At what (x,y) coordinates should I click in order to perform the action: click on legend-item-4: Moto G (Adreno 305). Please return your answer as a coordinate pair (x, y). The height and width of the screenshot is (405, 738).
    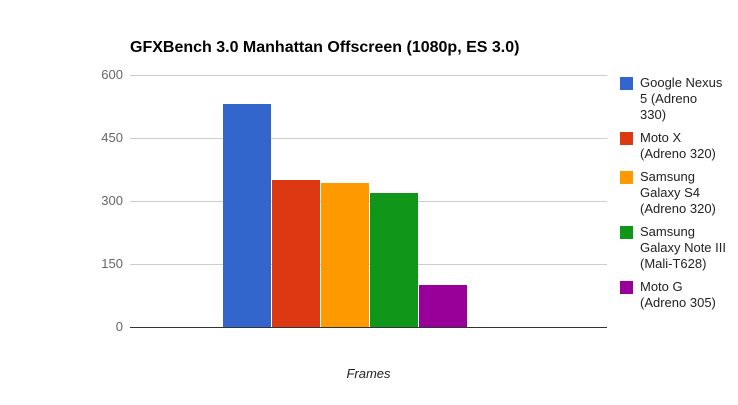
    Looking at the image, I should click on (676, 295).